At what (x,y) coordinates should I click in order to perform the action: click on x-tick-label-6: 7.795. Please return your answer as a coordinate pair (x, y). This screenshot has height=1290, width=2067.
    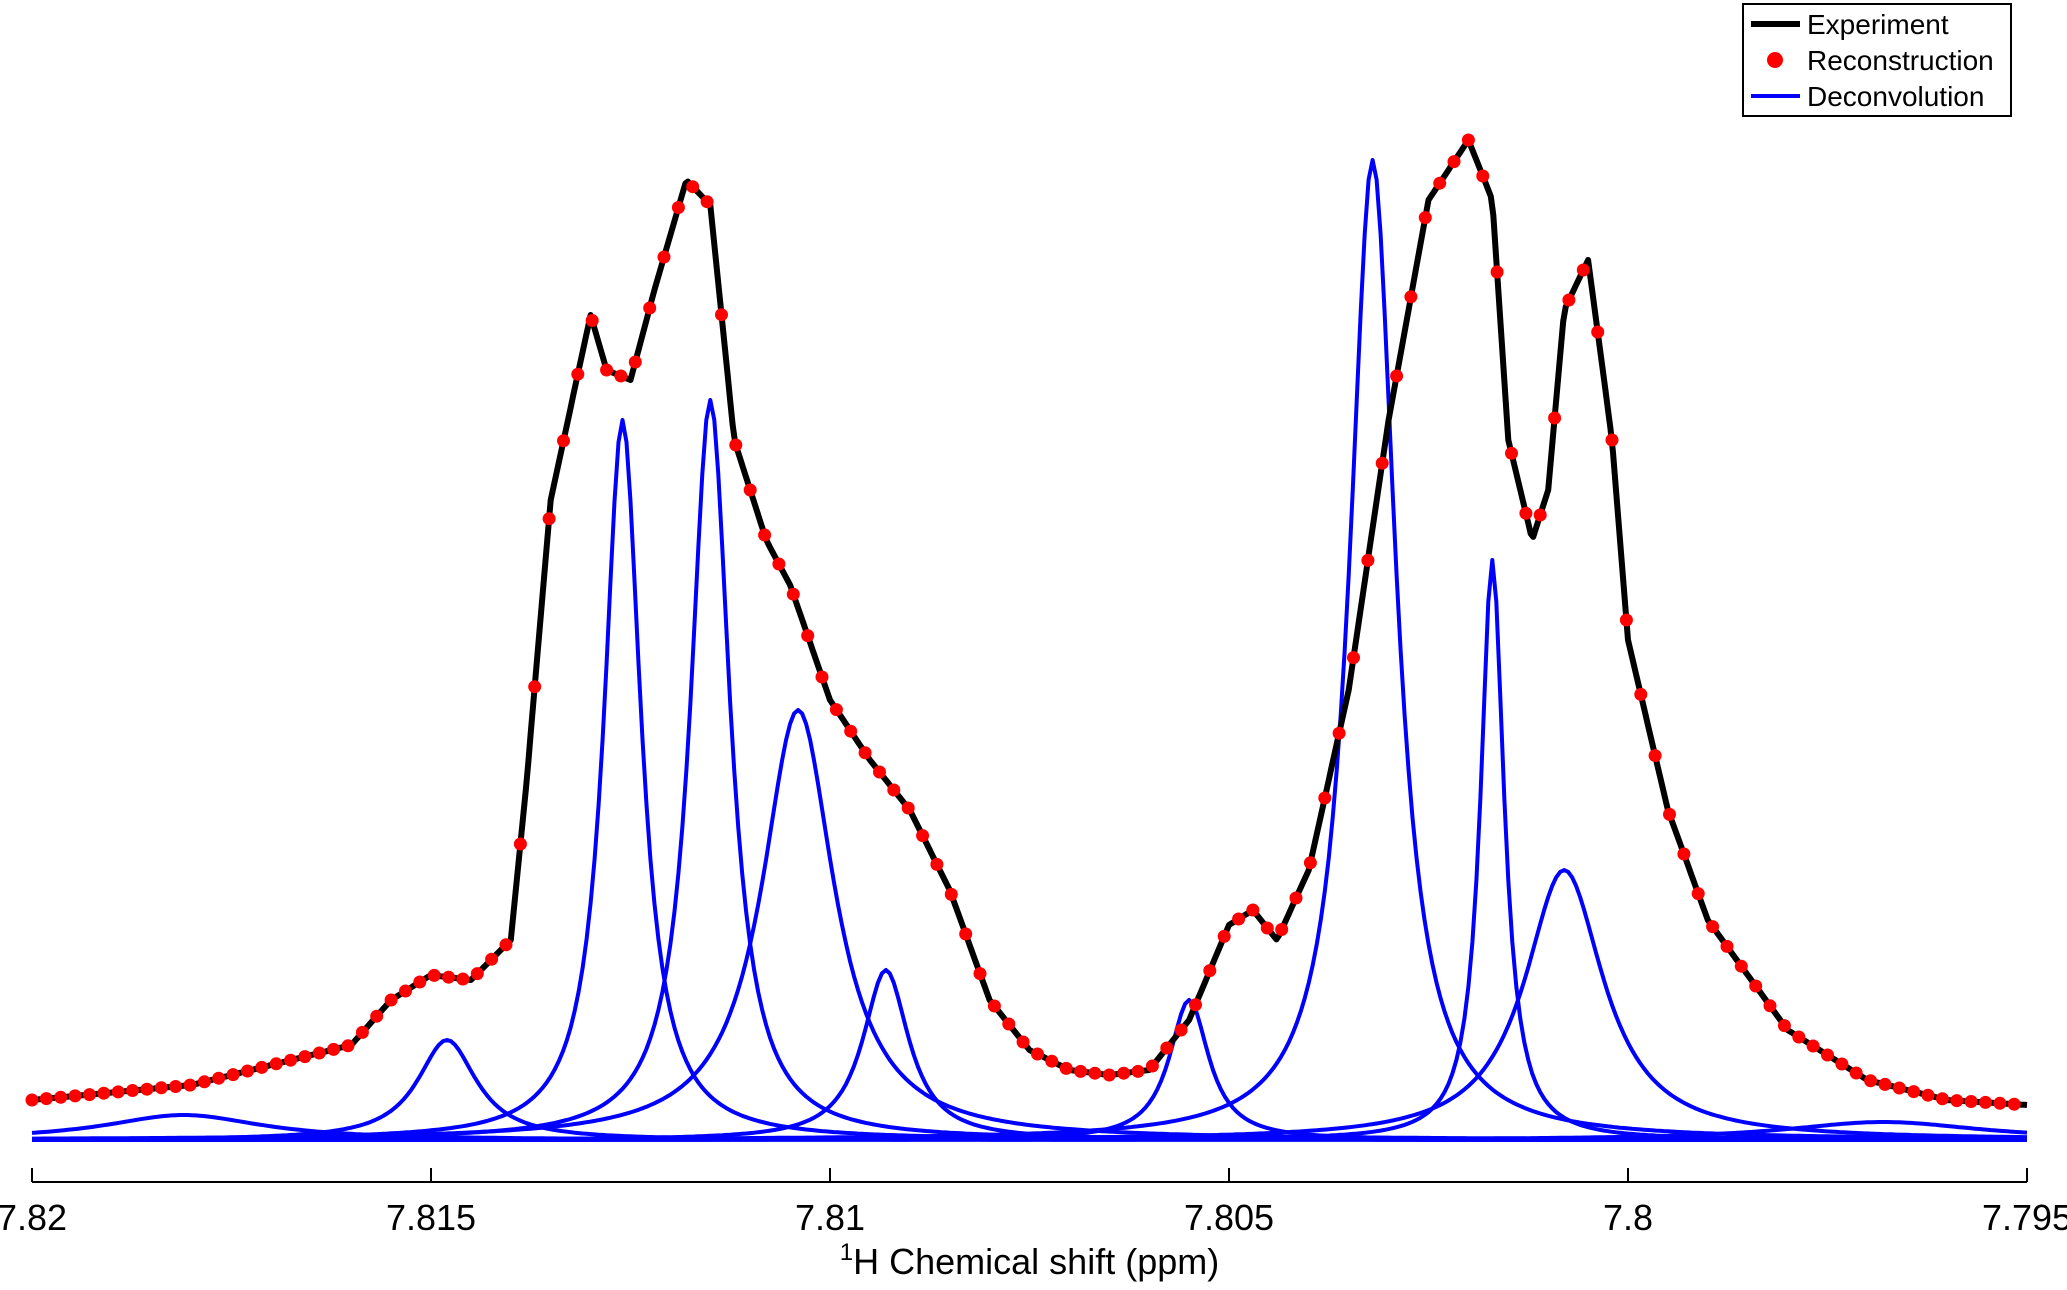
    Looking at the image, I should click on (2024, 1217).